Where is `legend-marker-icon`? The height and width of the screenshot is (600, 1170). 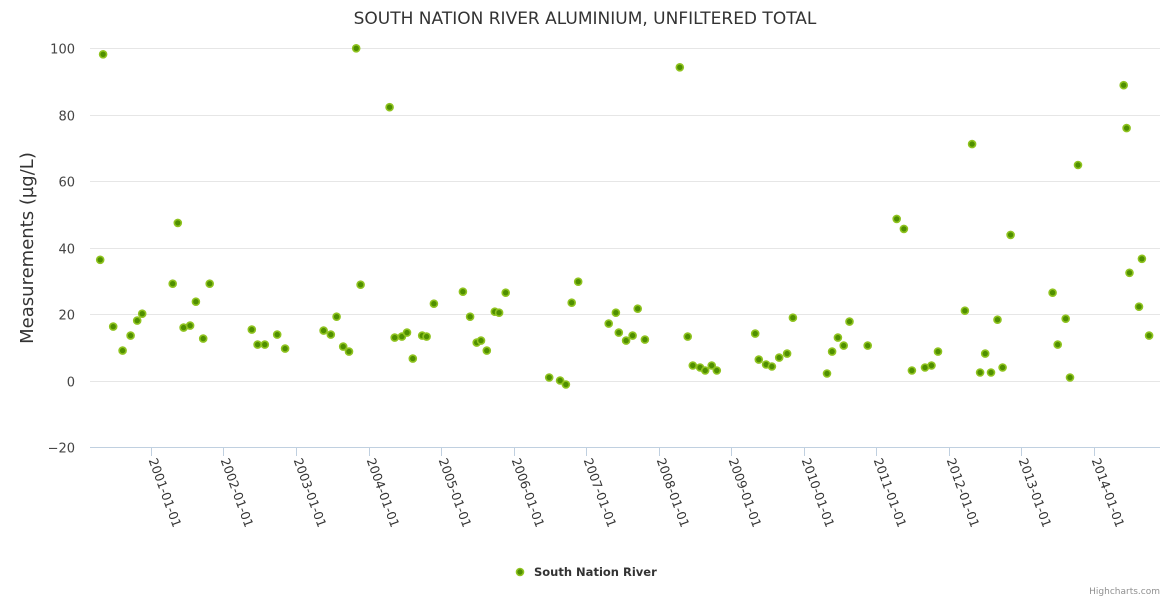
legend-marker-icon is located at coordinates (520, 572).